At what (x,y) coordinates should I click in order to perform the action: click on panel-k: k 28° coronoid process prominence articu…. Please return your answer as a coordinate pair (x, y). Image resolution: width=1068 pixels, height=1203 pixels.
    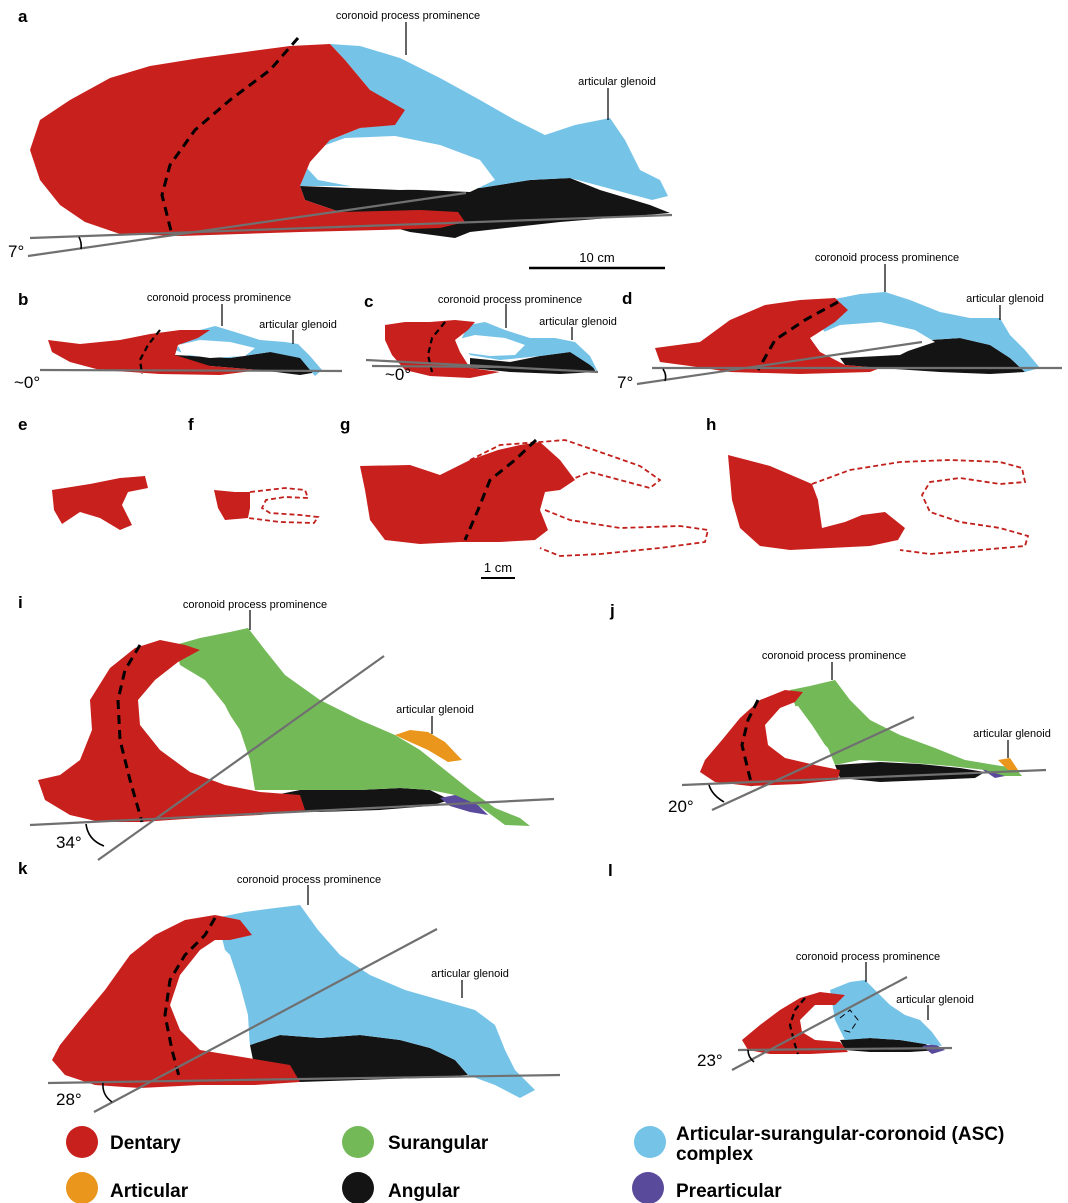
    Looking at the image, I should click on (289, 986).